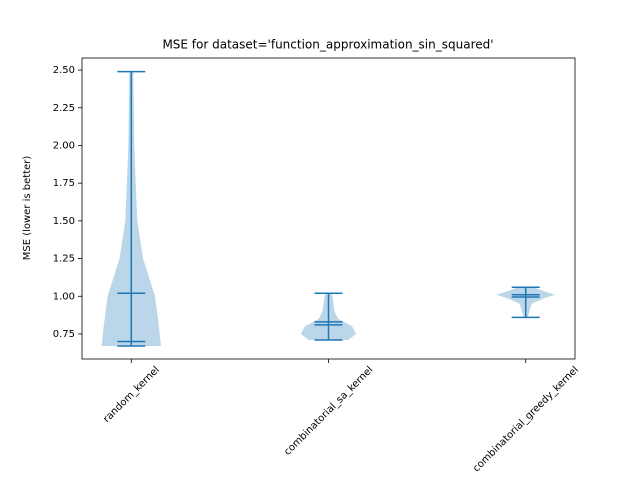 Image resolution: width=640 pixels, height=480 pixels. What do you see at coordinates (64, 145) in the screenshot?
I see `y-tick-label: 2.00` at bounding box center [64, 145].